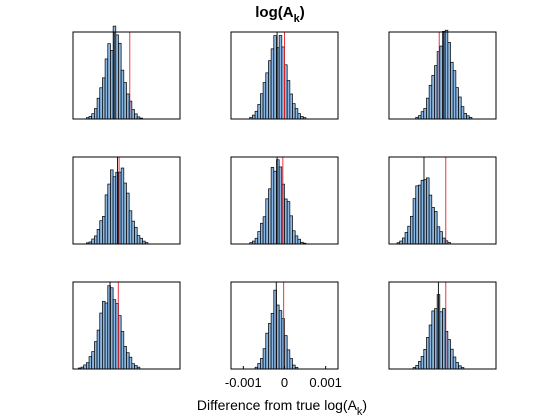  Describe the element at coordinates (442, 200) in the screenshot. I see `axes-box` at that location.